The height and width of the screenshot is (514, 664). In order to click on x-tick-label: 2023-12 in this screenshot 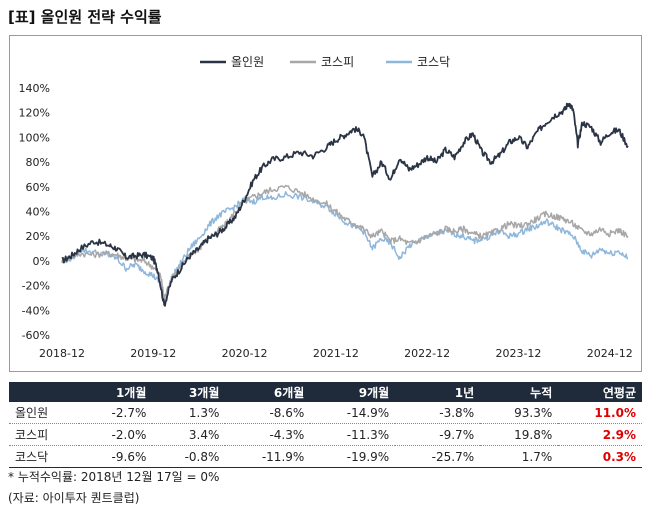, I will do `click(518, 353)`.